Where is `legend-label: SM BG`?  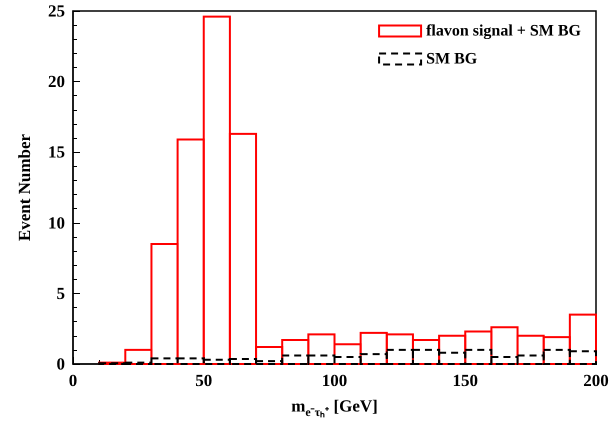
legend-label: SM BG is located at coordinates (452, 59).